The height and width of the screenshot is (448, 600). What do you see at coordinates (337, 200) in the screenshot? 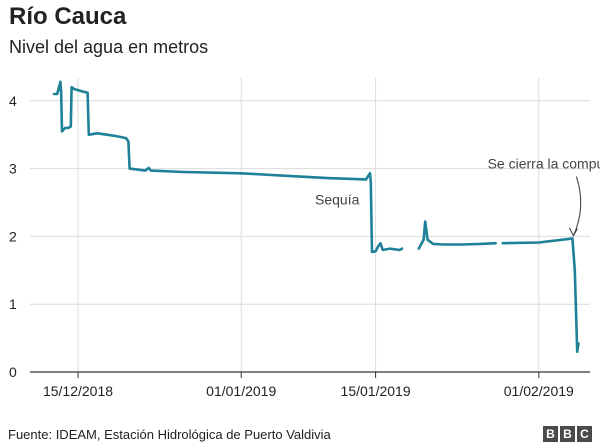
I see `annotation-label: Sequía` at bounding box center [337, 200].